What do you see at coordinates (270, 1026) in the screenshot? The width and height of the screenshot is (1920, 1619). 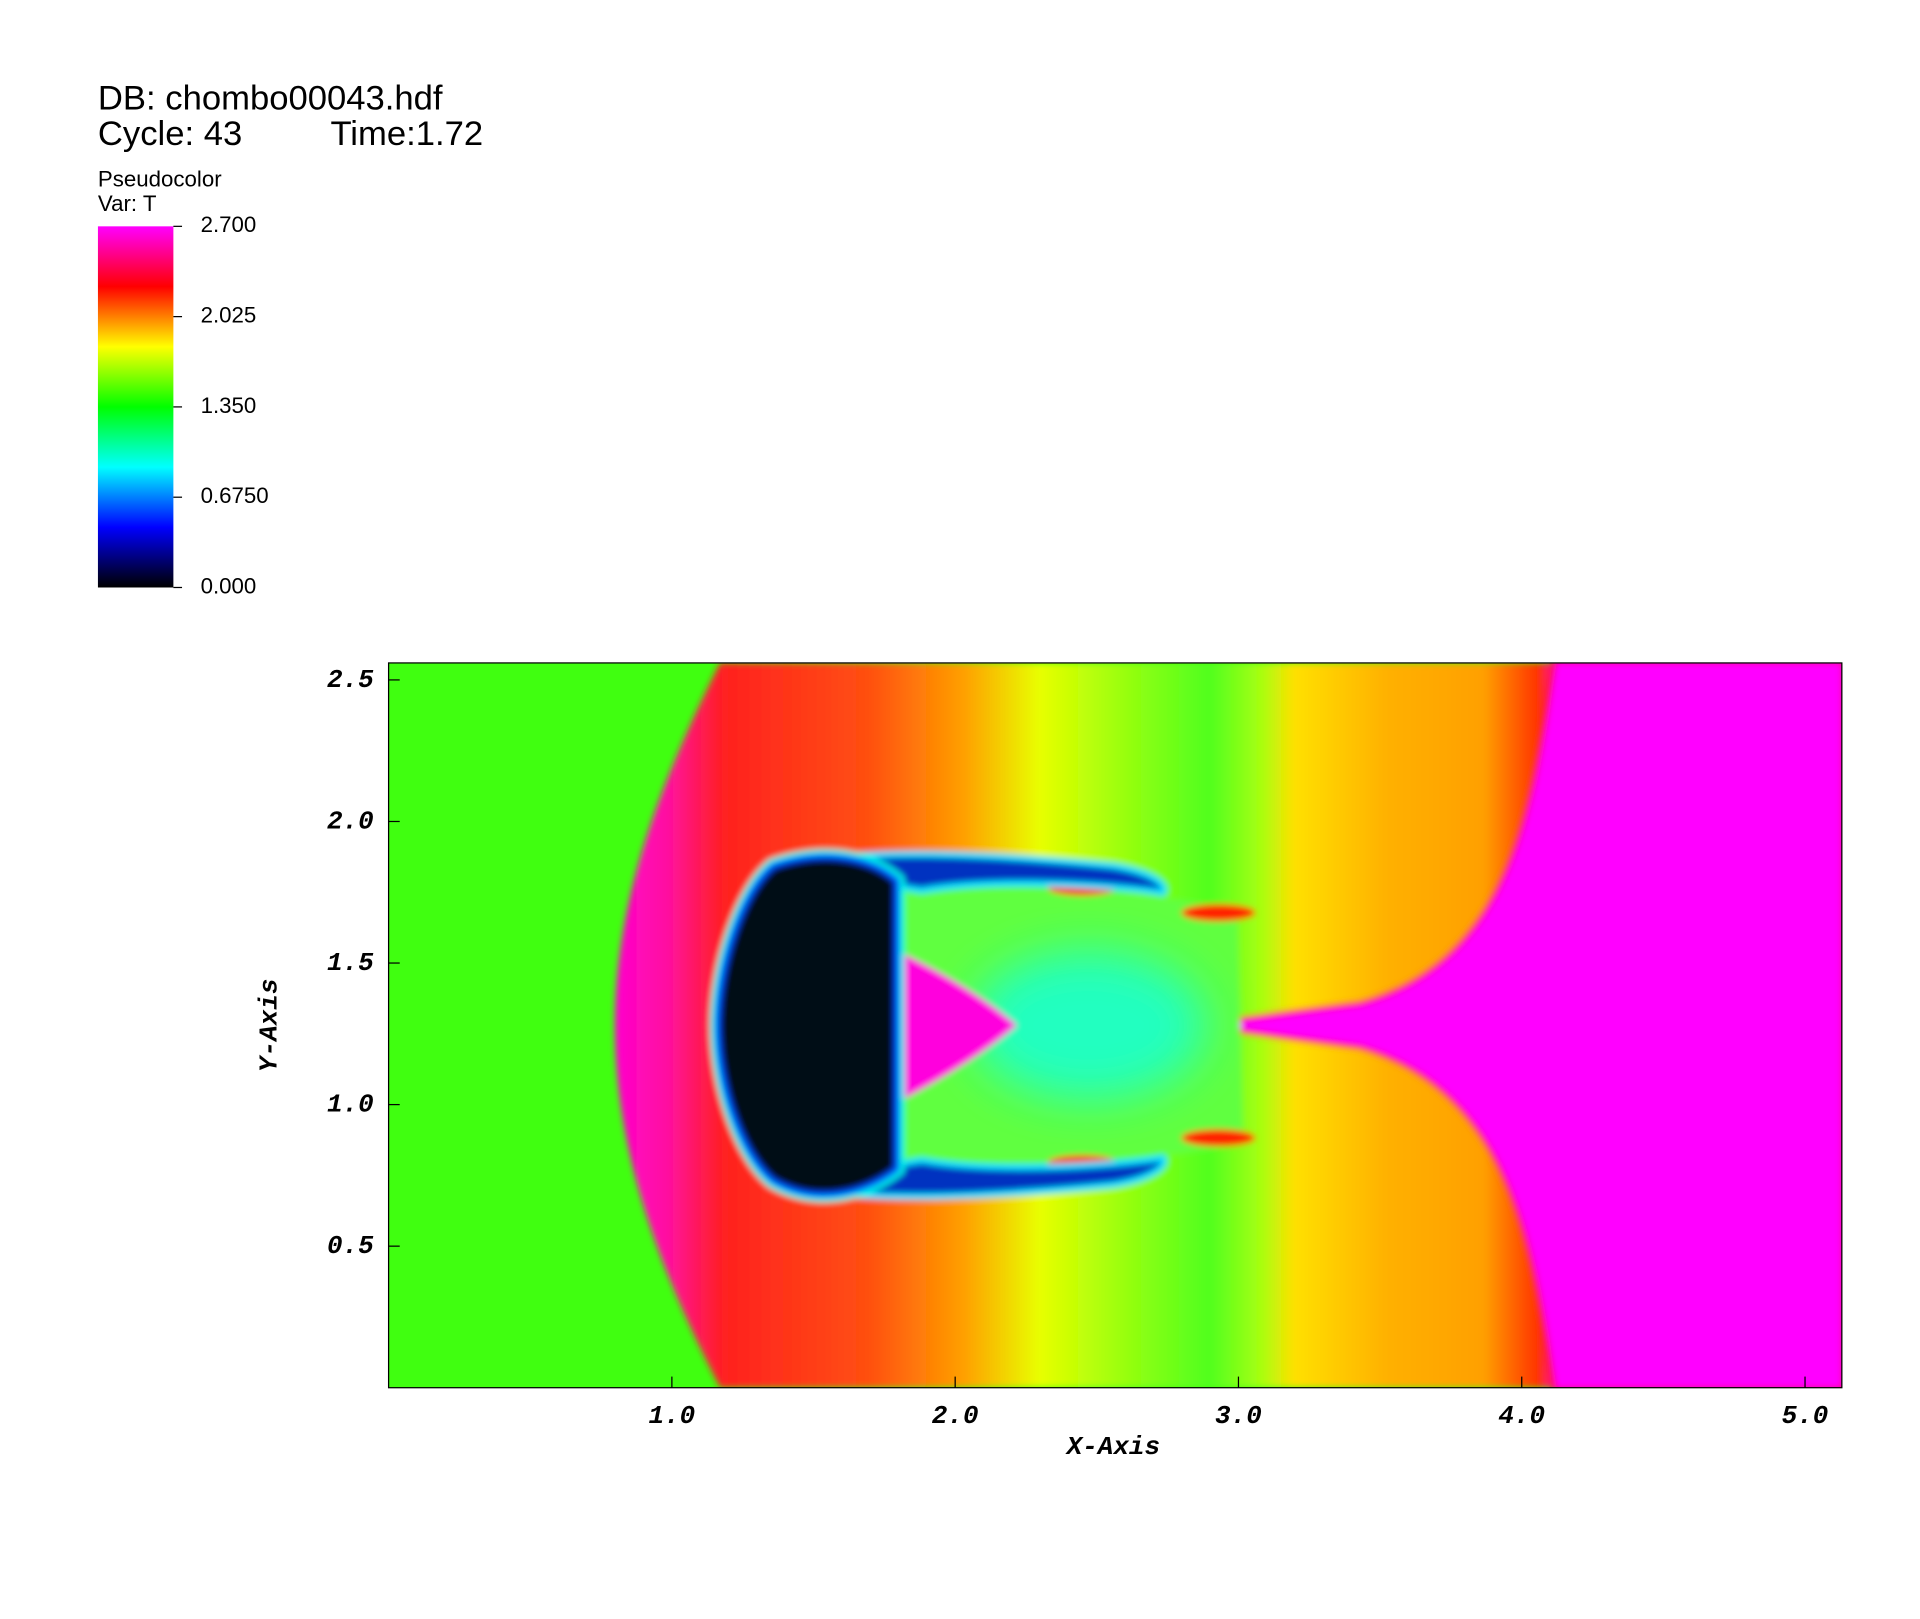 I see `y-axis-title: Y-Axis` at bounding box center [270, 1026].